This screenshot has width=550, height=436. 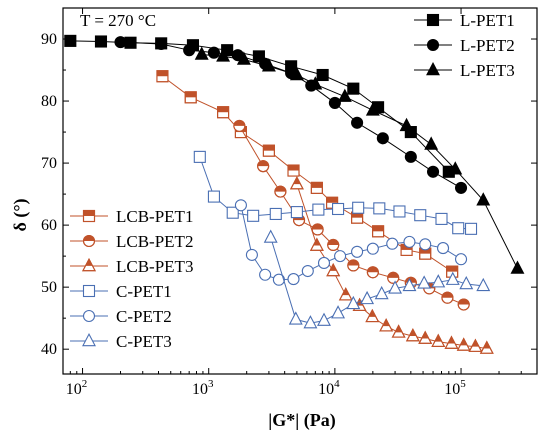 I want to click on temperature-annotation-text: T = 270 °C, so click(x=118, y=20).